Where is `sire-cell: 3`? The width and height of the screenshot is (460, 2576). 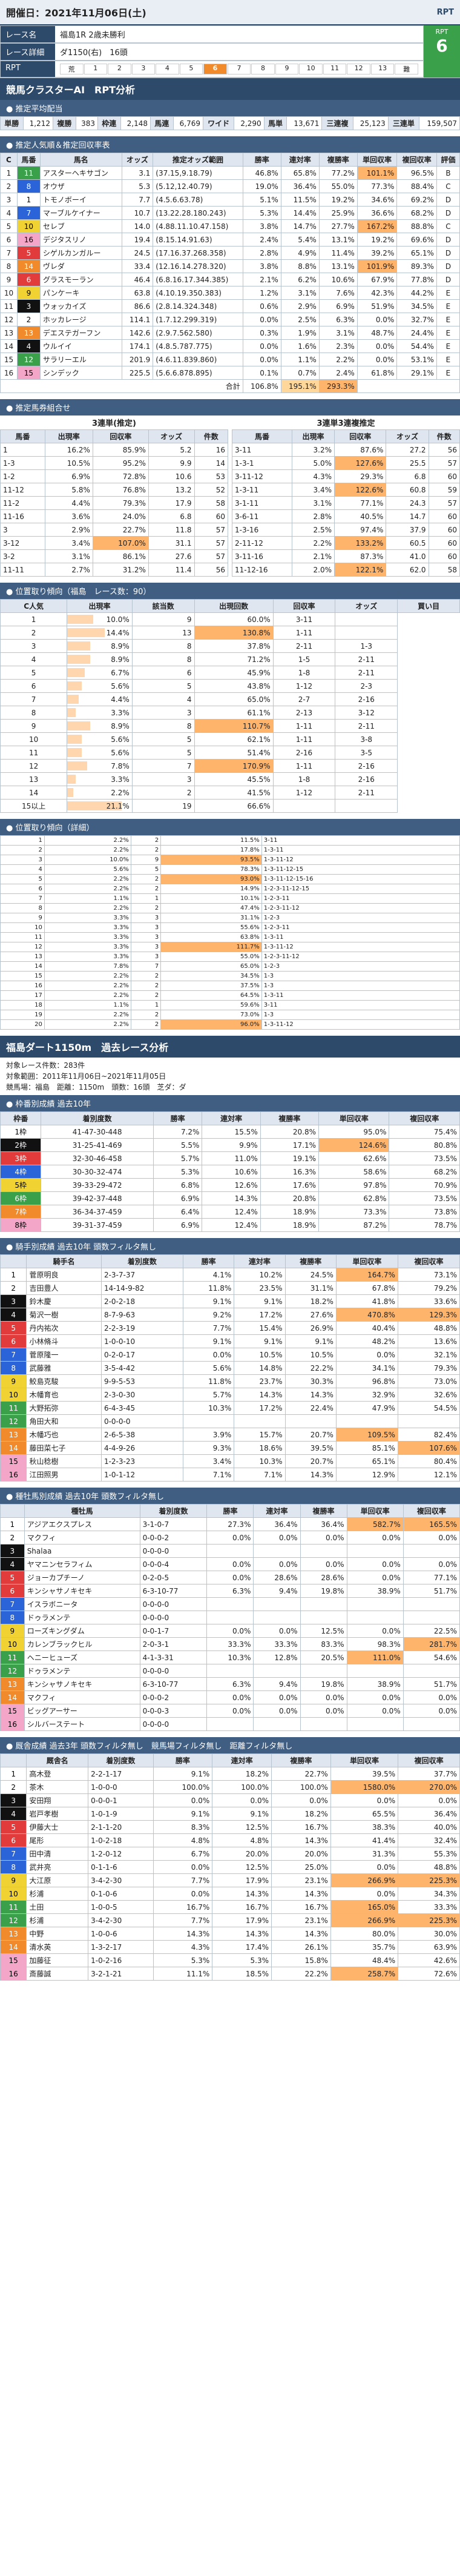
sire-cell: 3 is located at coordinates (12, 1551).